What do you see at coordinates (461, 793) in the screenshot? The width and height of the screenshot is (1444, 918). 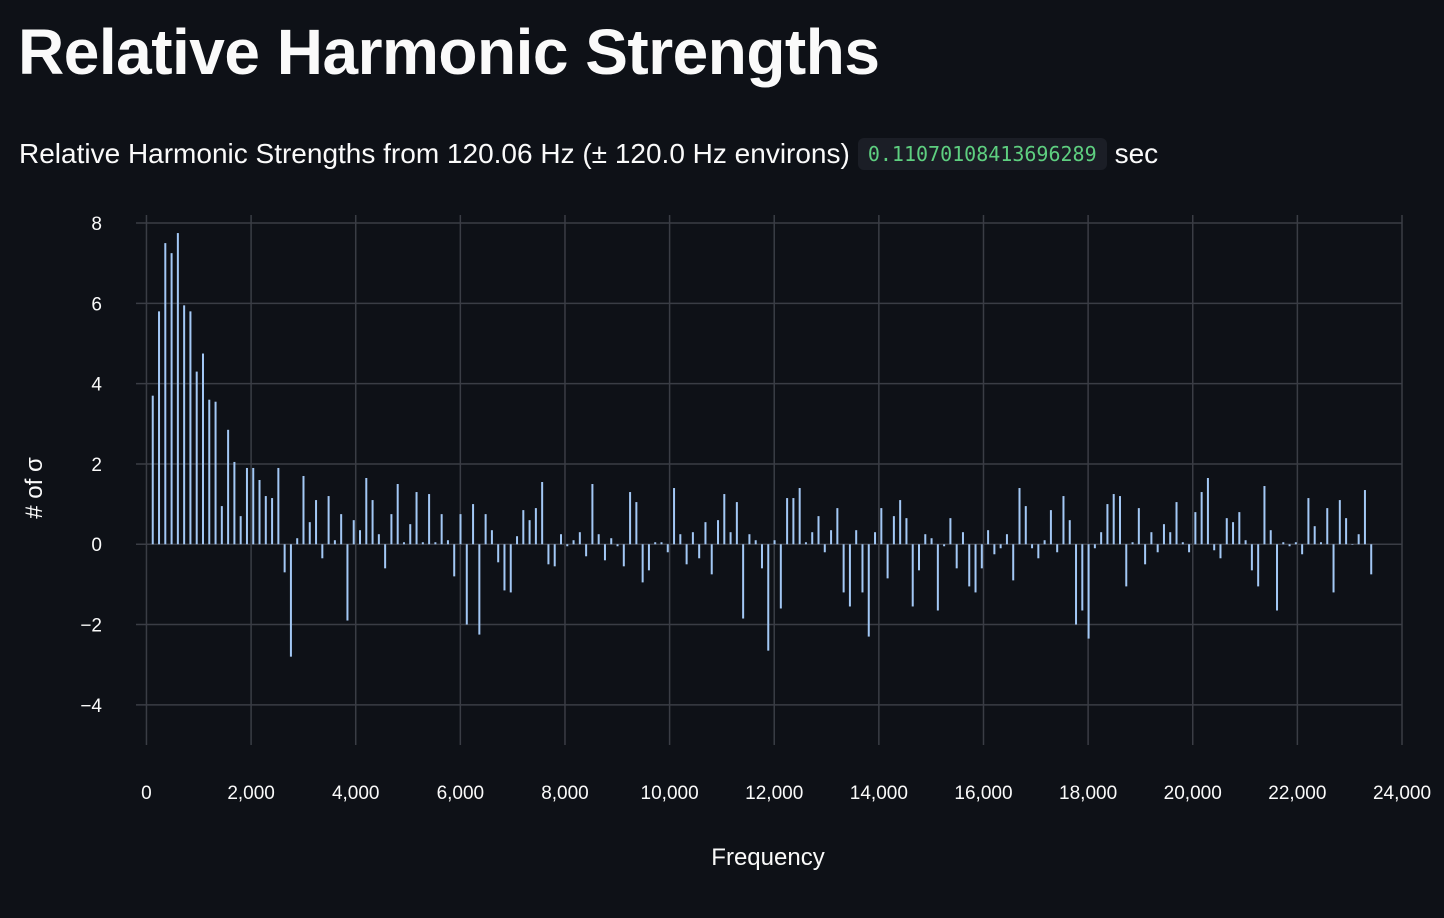 I see `x-tick-label: 6,000` at bounding box center [461, 793].